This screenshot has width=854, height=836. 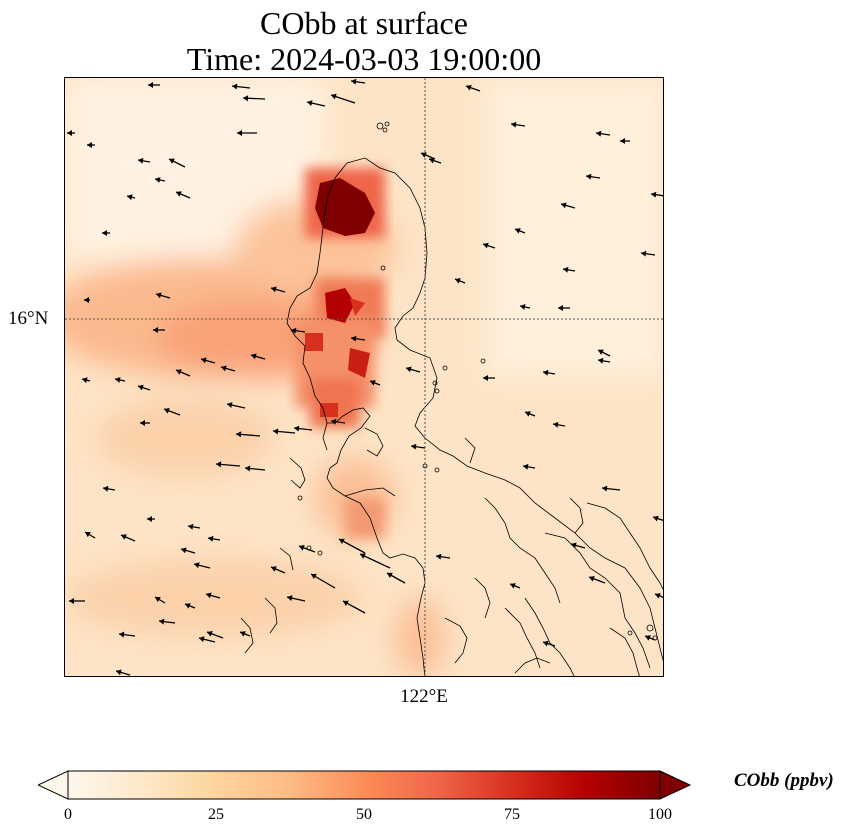 I want to click on colorbar-gradient, so click(x=364, y=785).